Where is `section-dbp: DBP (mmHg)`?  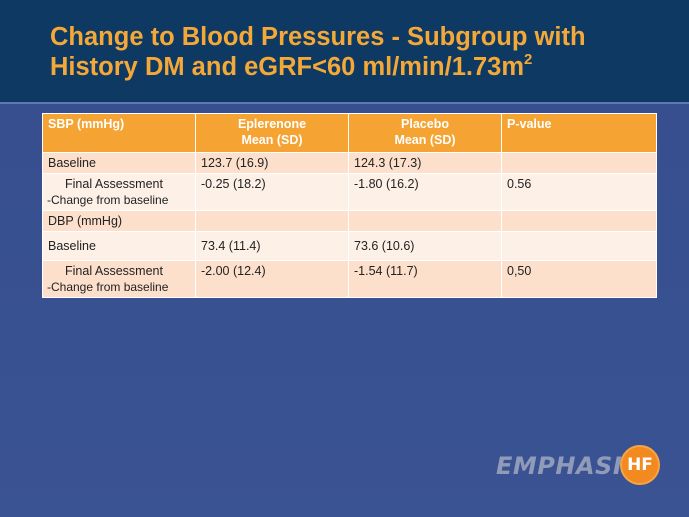 section-dbp: DBP (mmHg) is located at coordinates (119, 221).